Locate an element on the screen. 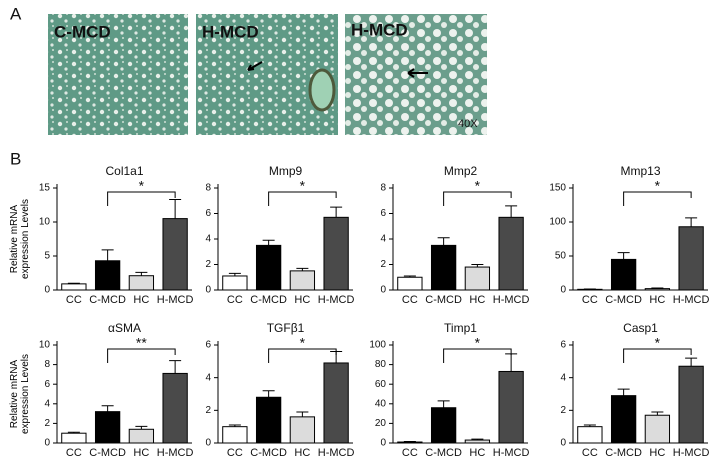 The image size is (720, 462). y-tick-label: 5 is located at coordinates (47, 256).